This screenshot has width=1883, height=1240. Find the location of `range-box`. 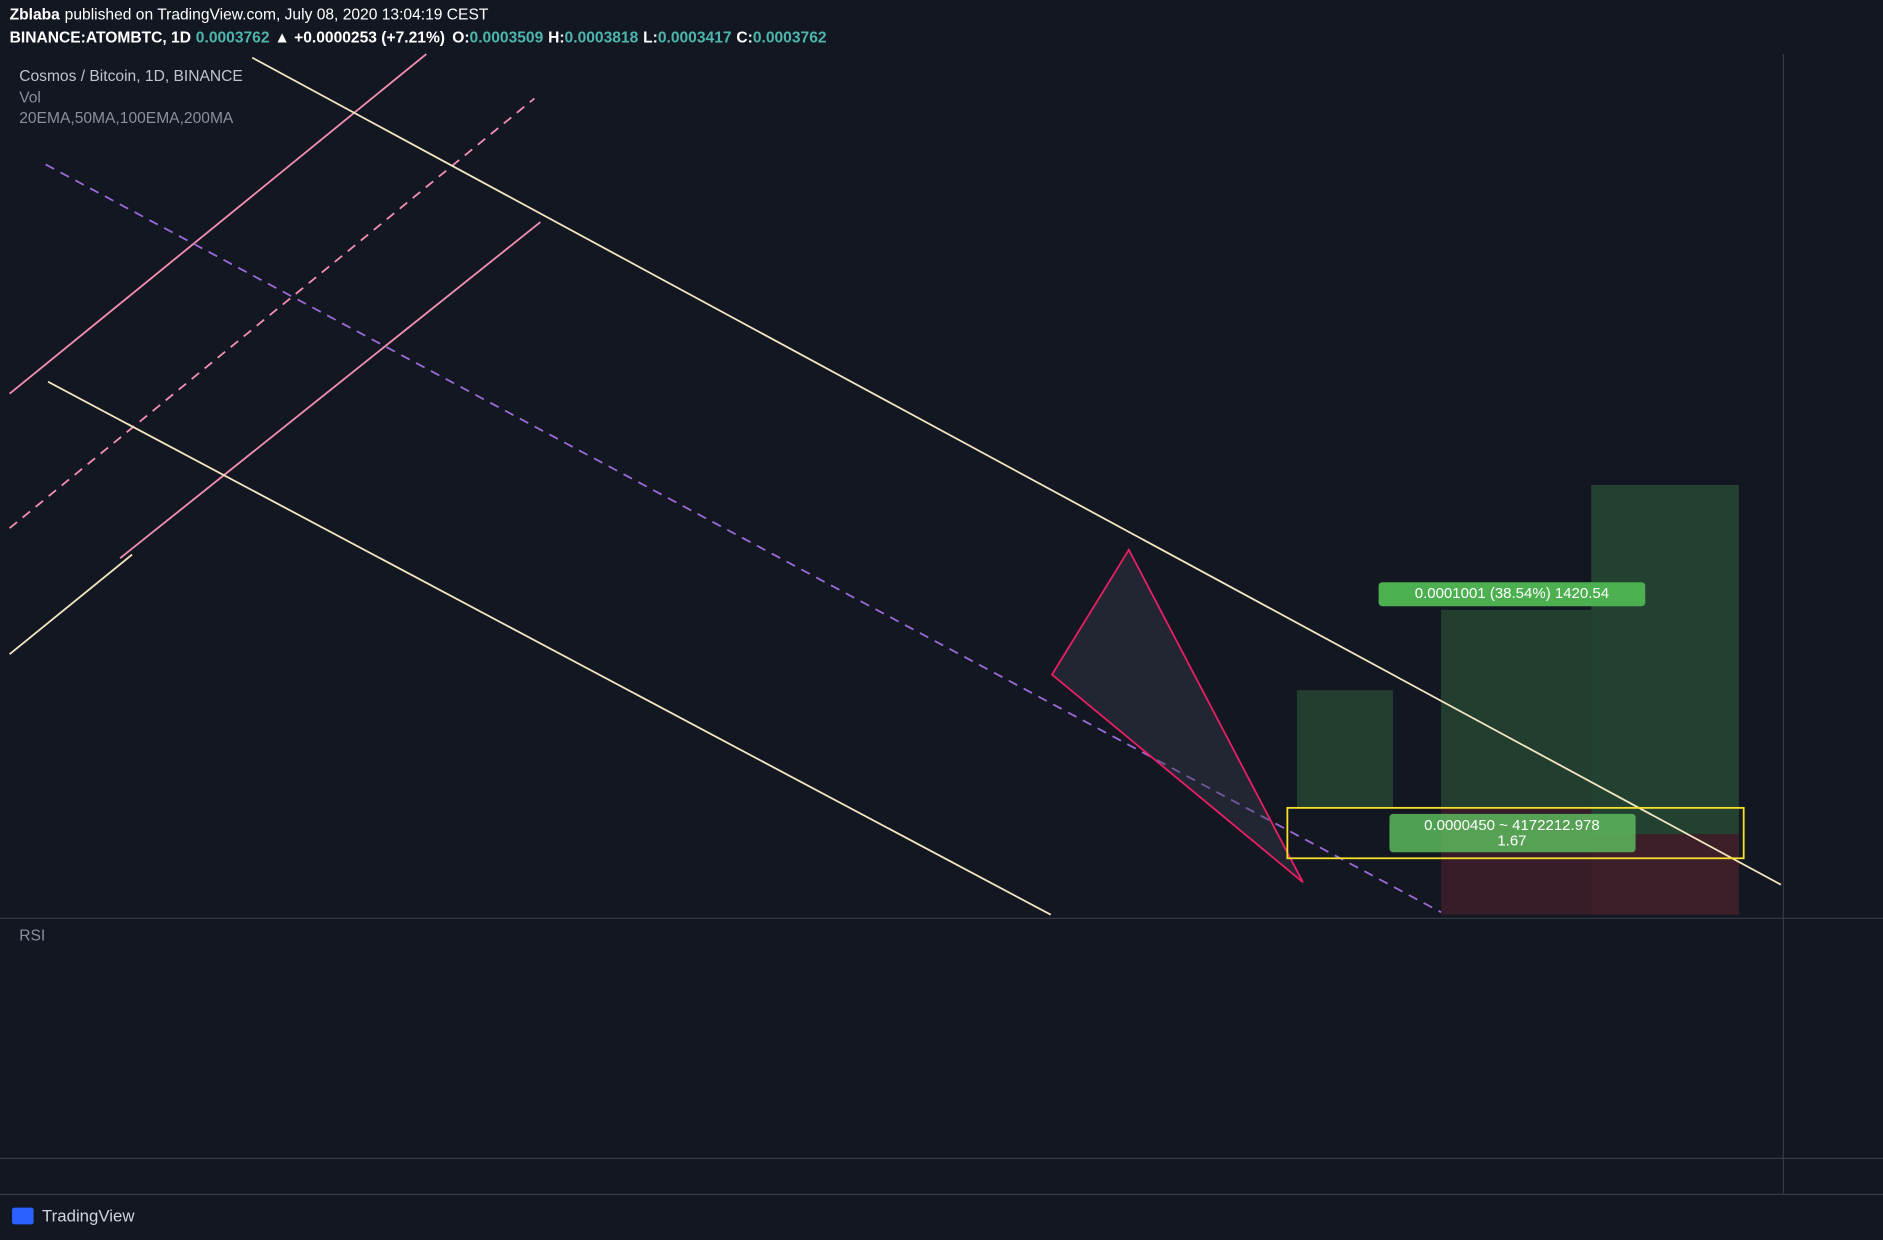

range-box is located at coordinates (1515, 833).